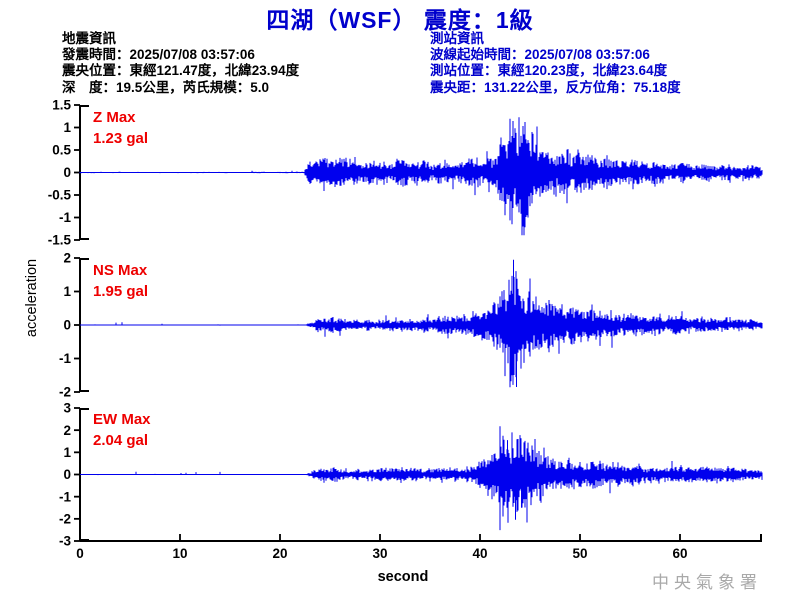 This screenshot has width=800, height=600. Describe the element at coordinates (32, 298) in the screenshot. I see `y-axis-title: acceleration` at that location.